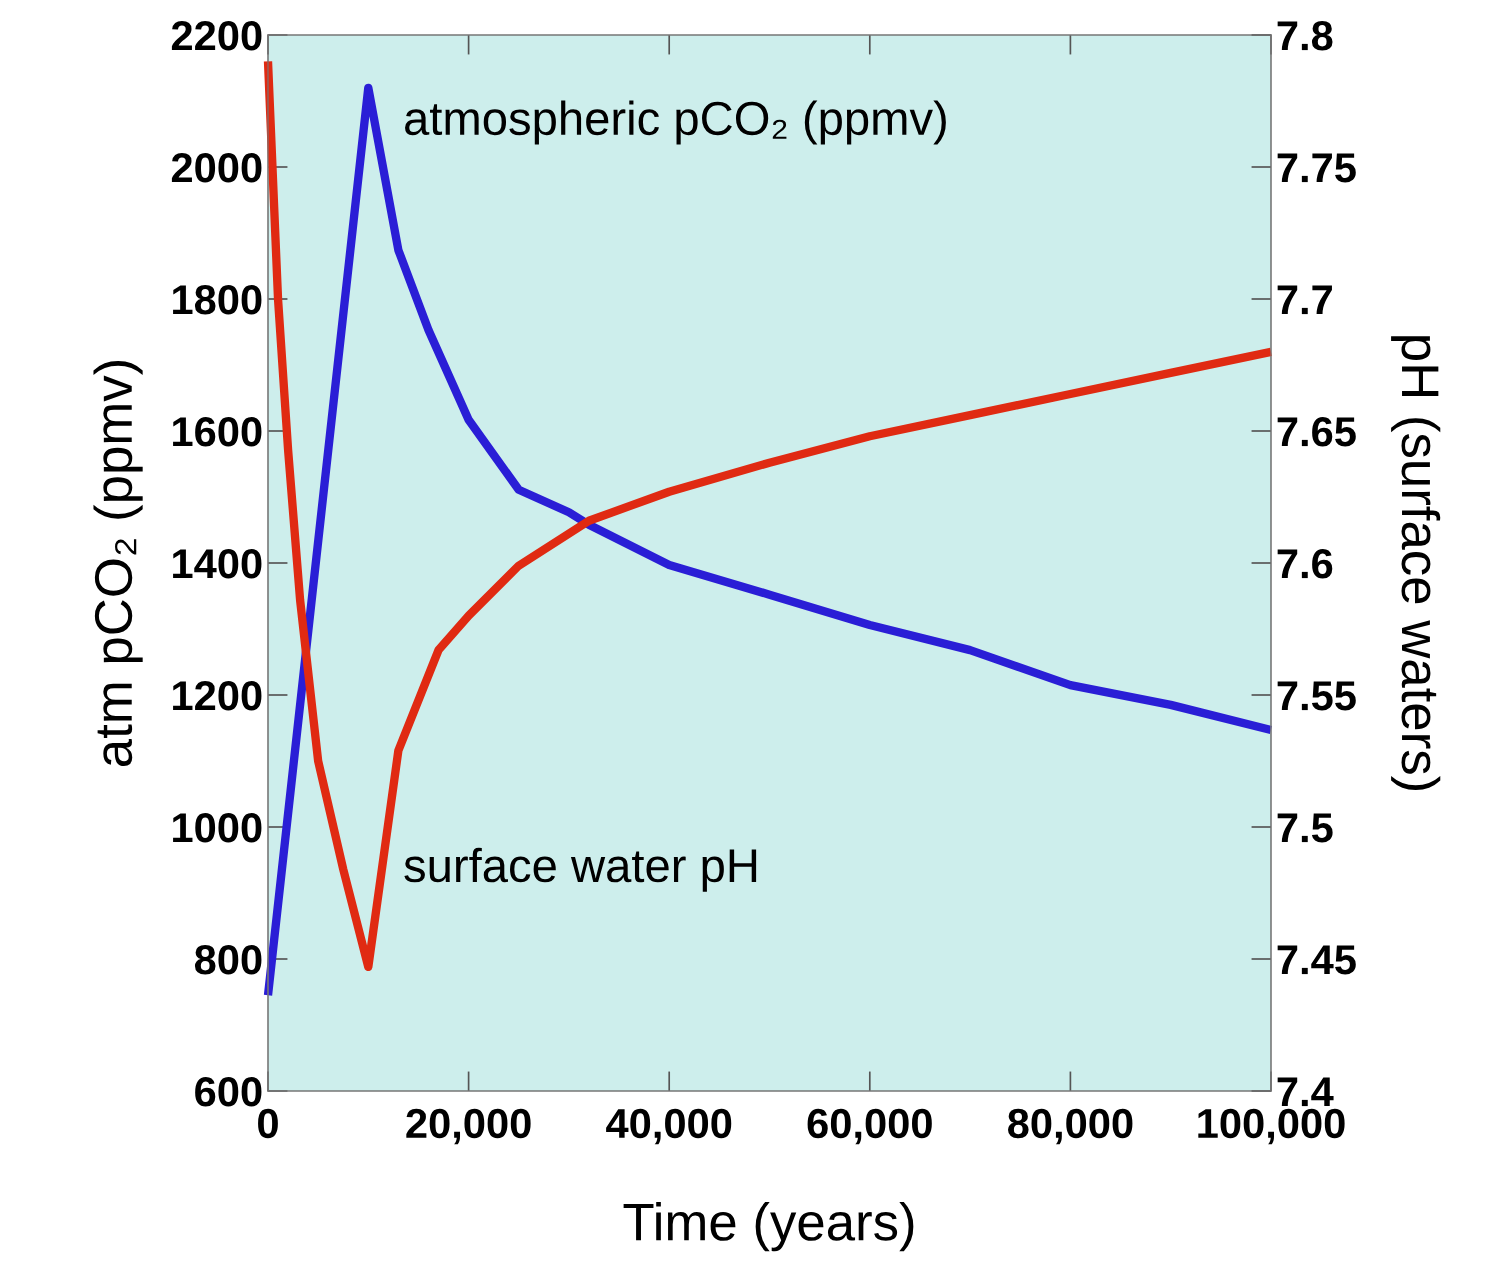 This screenshot has width=1488, height=1277. I want to click on y-tick-label: 800, so click(228, 960).